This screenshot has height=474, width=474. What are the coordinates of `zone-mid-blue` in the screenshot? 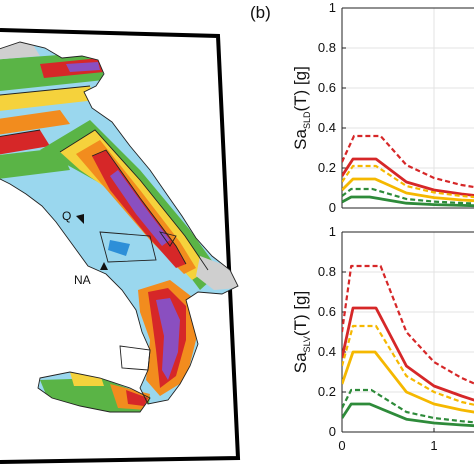 It's located at (119, 248).